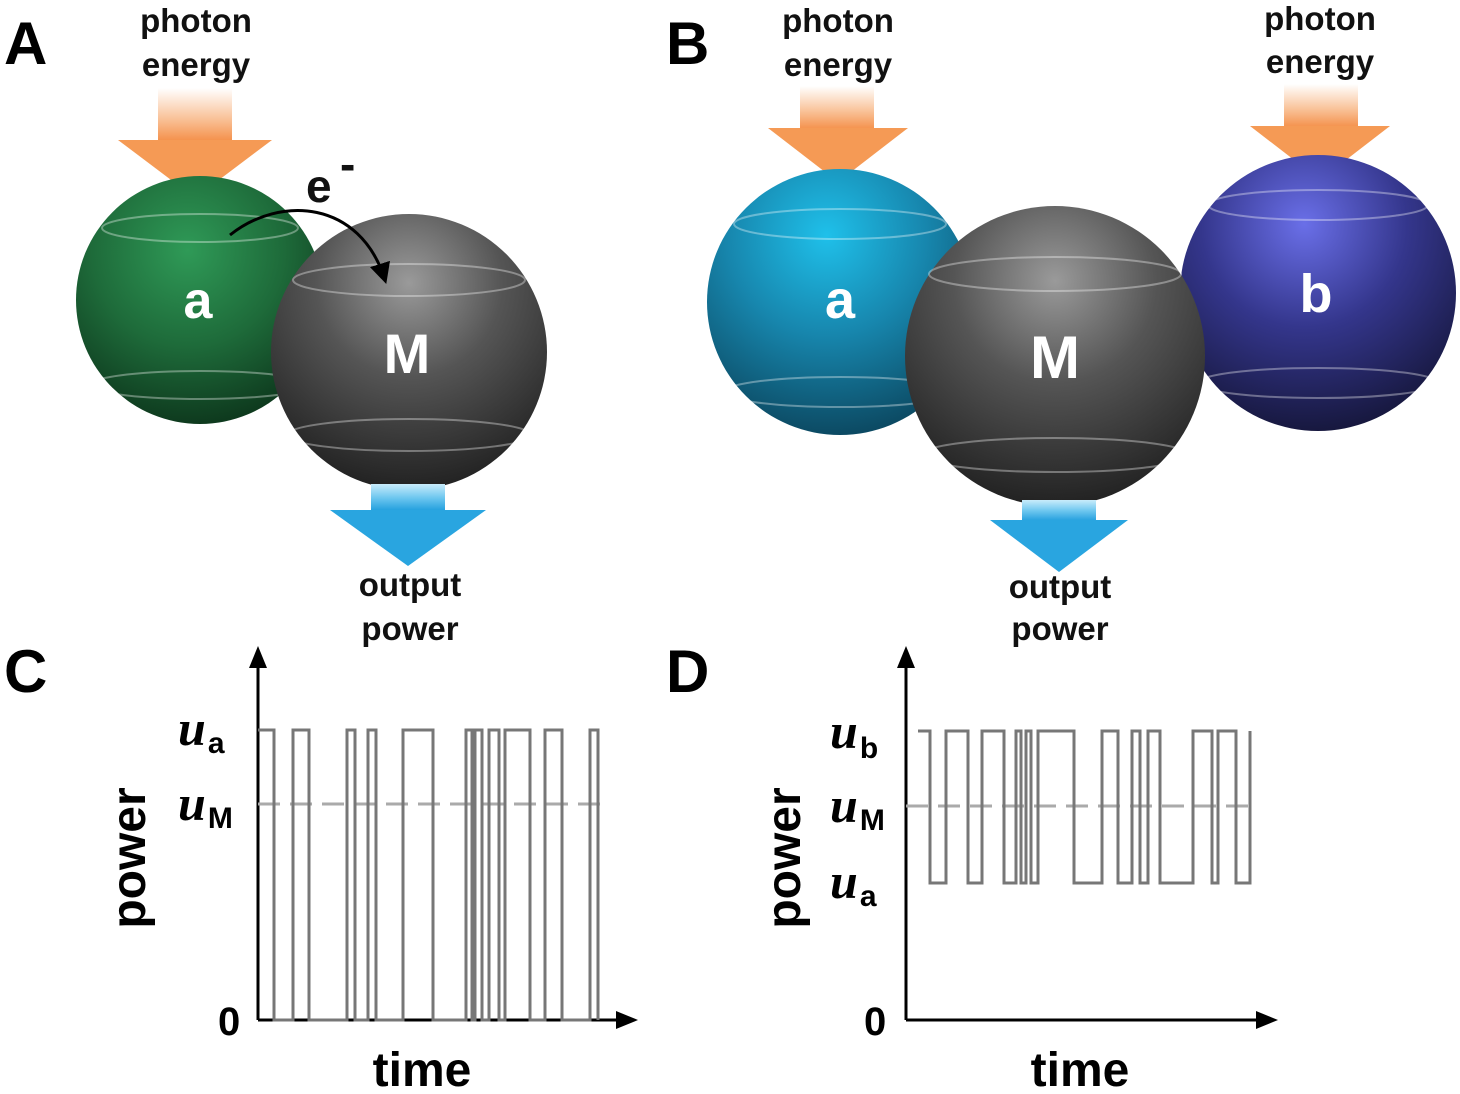 The image size is (1460, 1094). I want to click on sphere-m: M, so click(409, 352).